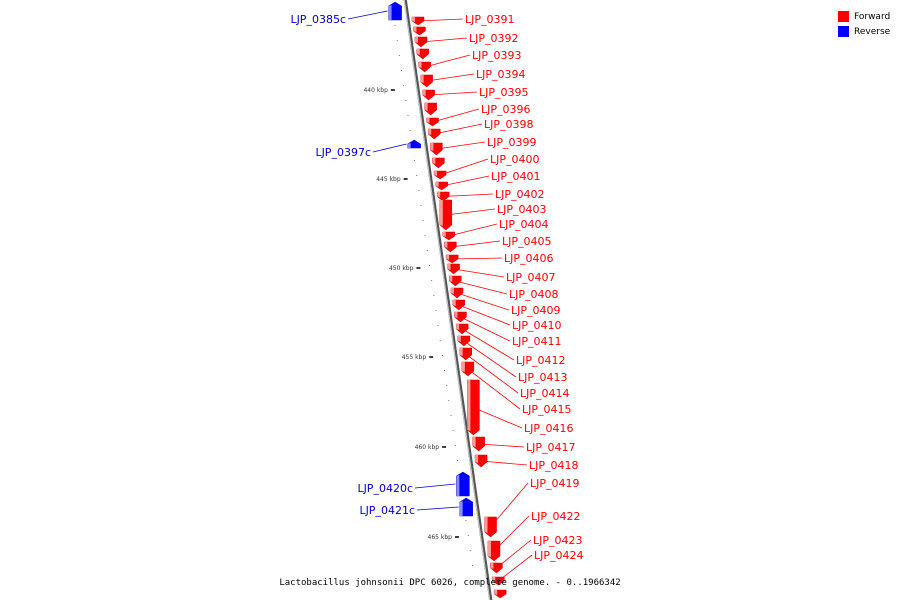 This screenshot has width=900, height=600. I want to click on forward-gene-label: LJP_0405, so click(527, 241).